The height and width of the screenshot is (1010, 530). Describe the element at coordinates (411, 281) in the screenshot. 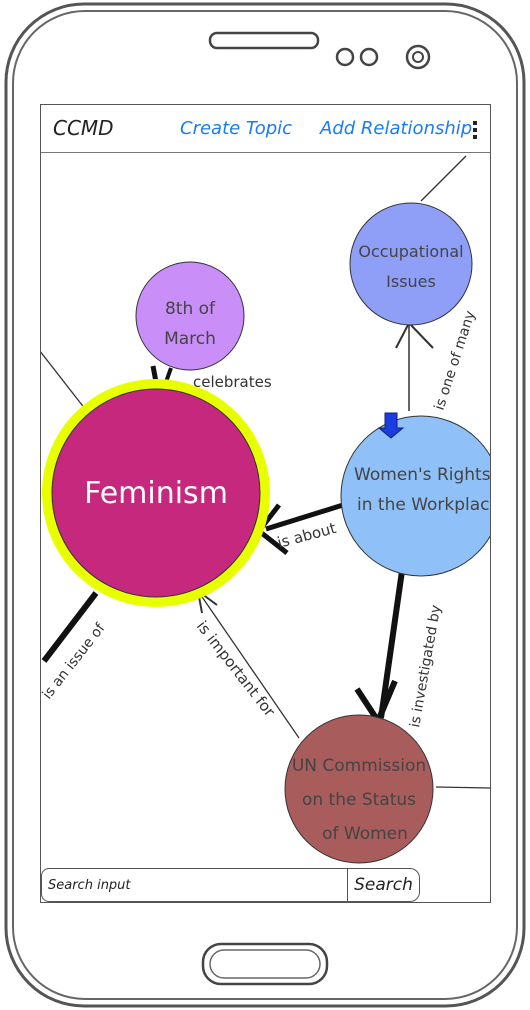

I see `node-label: Issues` at that location.